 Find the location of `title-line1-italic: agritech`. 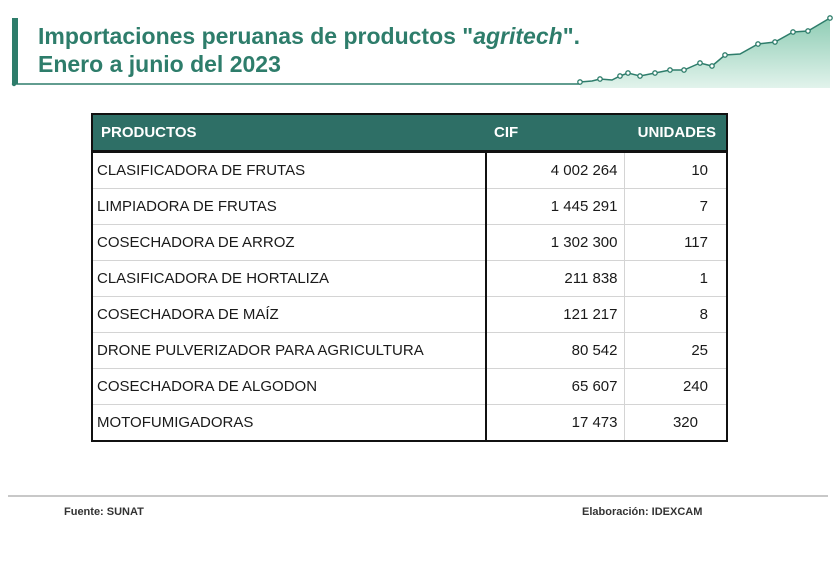

title-line1-italic: agritech is located at coordinates (518, 36).